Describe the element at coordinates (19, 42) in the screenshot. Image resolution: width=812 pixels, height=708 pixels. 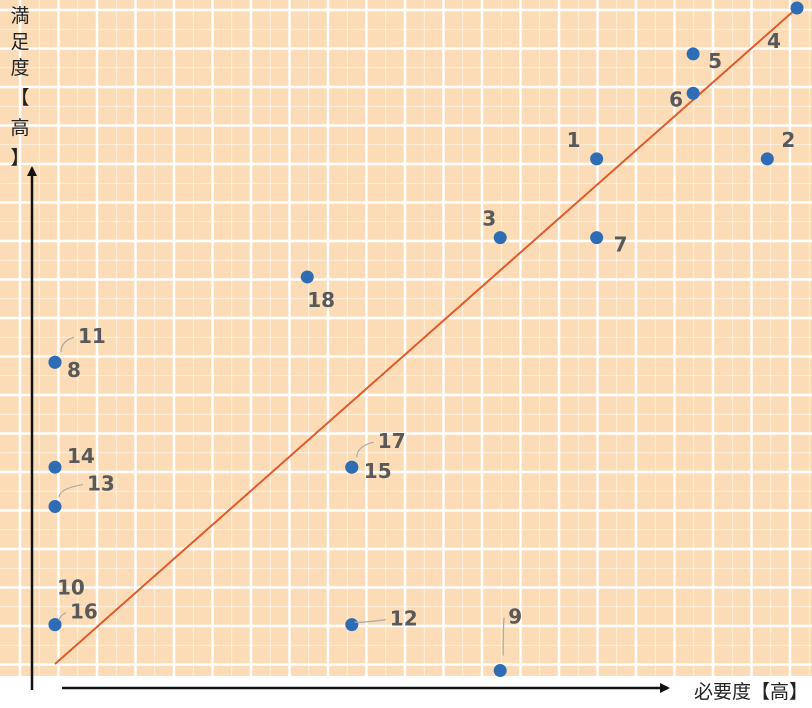
I see `y-axis-title-char: 足` at that location.